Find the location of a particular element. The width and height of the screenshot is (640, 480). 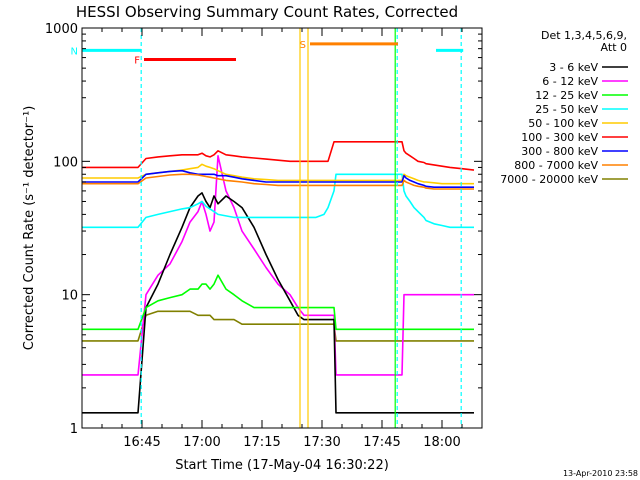

legend-label-6: 300 - 800 keV is located at coordinates (559, 151).